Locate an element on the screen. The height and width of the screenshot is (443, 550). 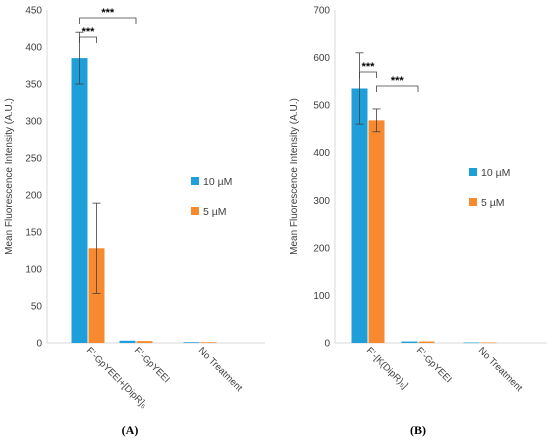
y-tick-label: 450 is located at coordinates (33, 11).